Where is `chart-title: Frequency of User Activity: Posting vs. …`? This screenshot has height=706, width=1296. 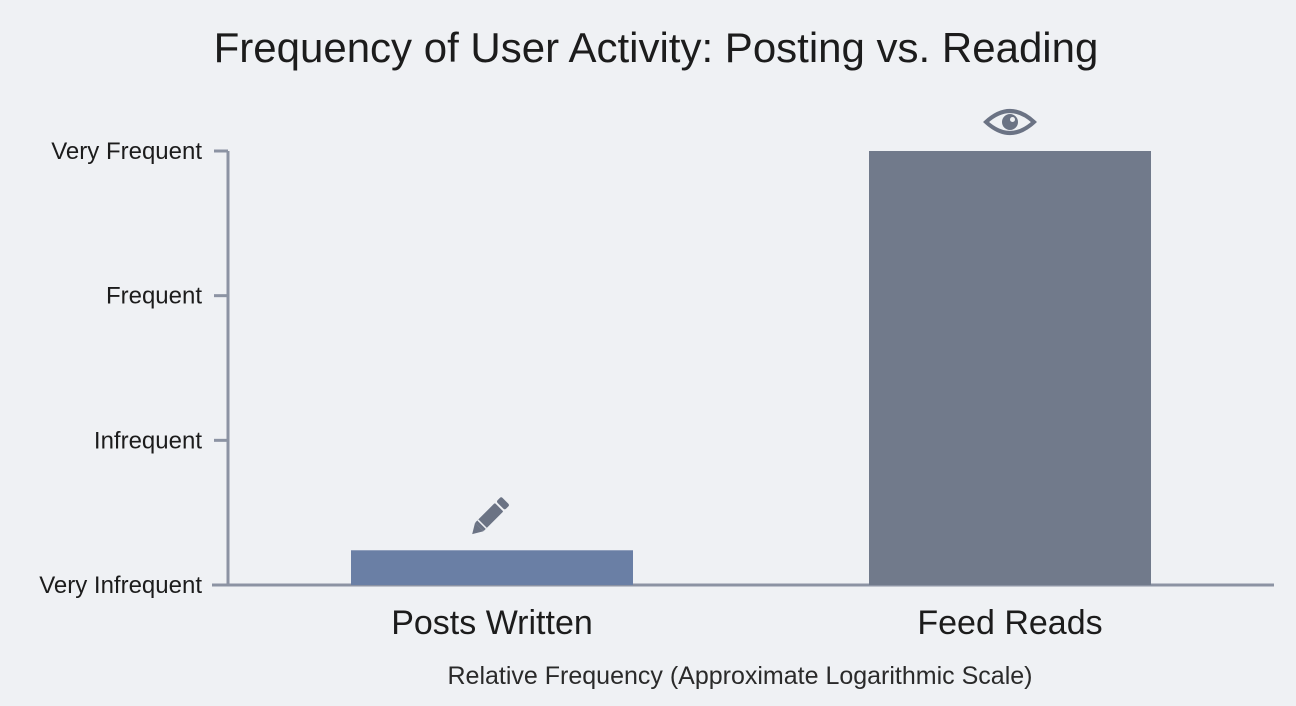
chart-title: Frequency of User Activity: Posting vs. … is located at coordinates (656, 47).